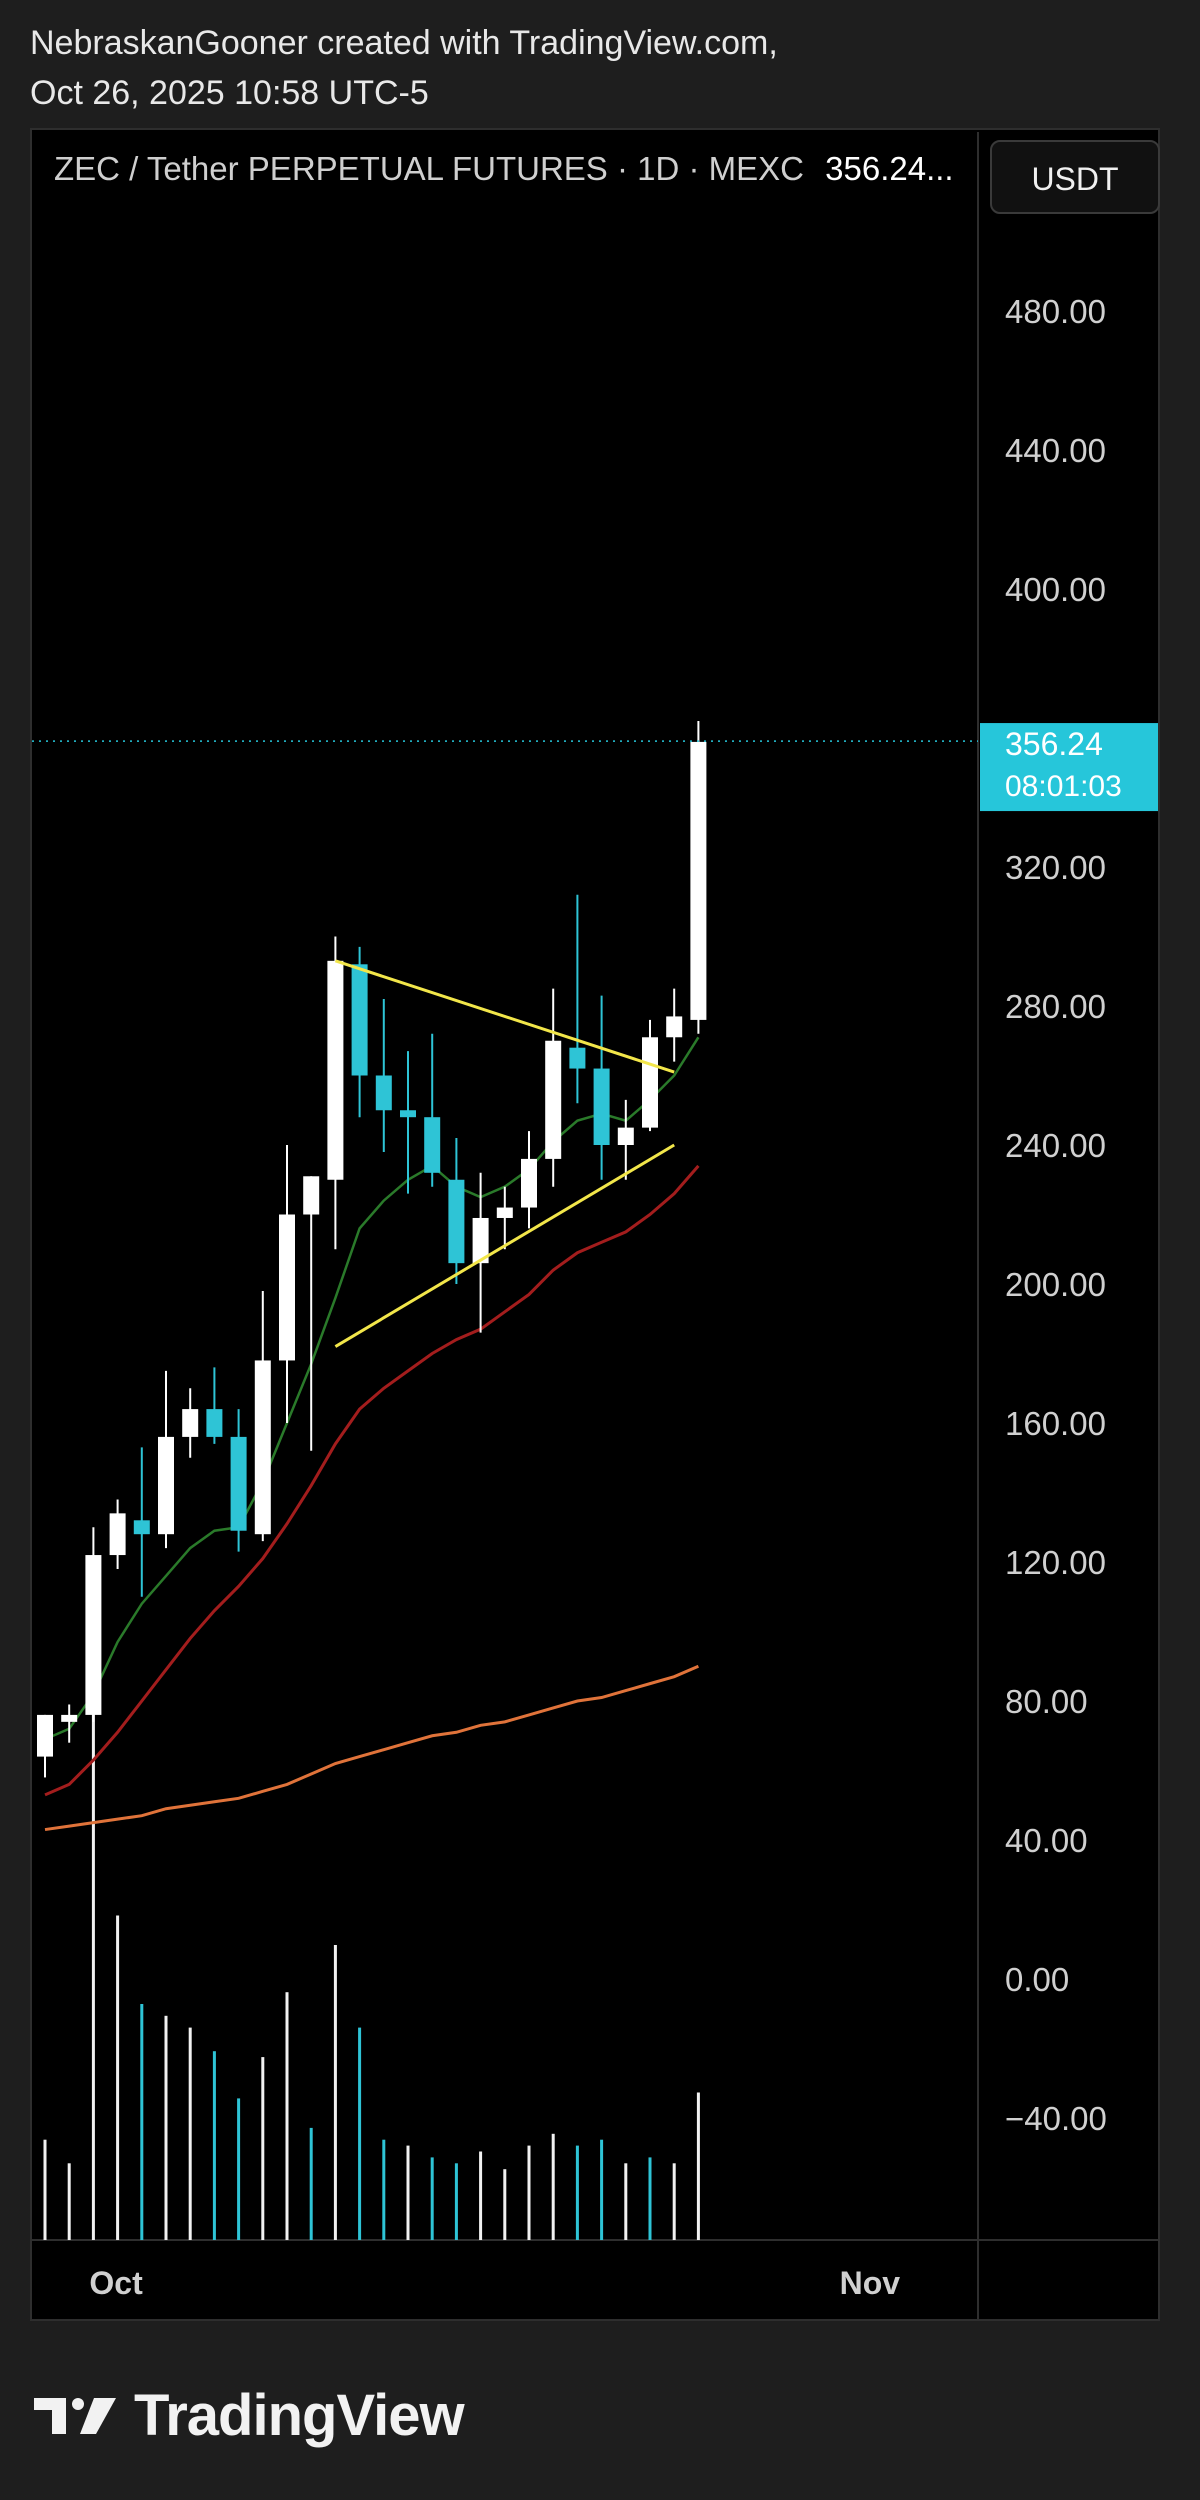  I want to click on tradingview-logo-text: TradingView, so click(299, 2415).